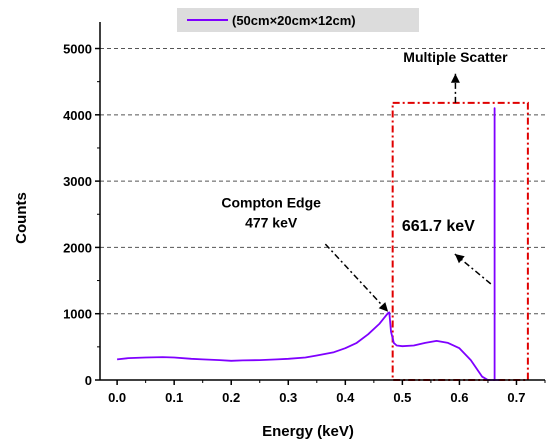 The width and height of the screenshot is (555, 443). I want to click on x-tick-label: 0.2, so click(231, 397).